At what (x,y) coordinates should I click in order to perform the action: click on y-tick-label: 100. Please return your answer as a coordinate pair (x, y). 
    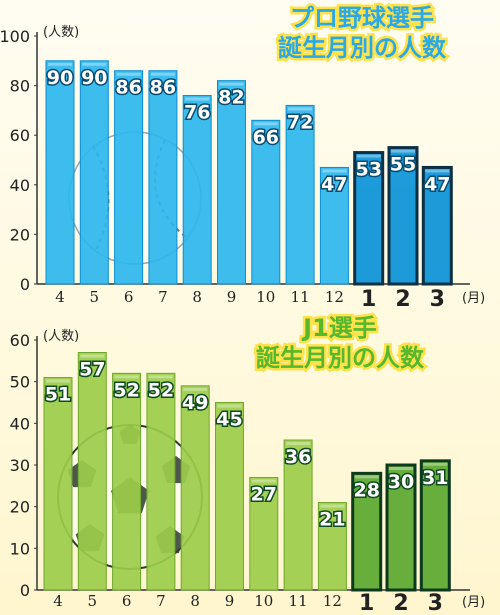
    Looking at the image, I should click on (15, 36).